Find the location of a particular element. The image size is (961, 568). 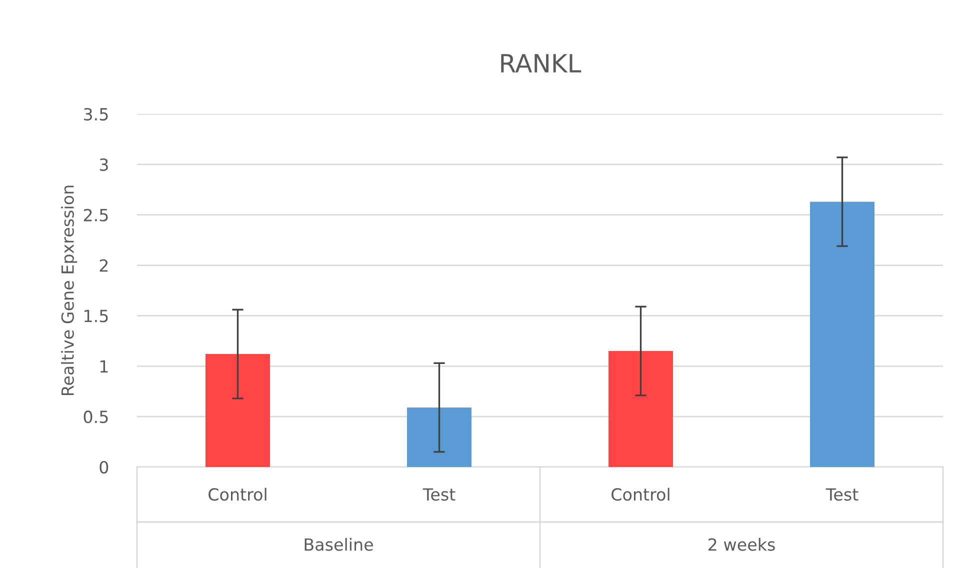

y-tick-label: 0.5 is located at coordinates (96, 417).